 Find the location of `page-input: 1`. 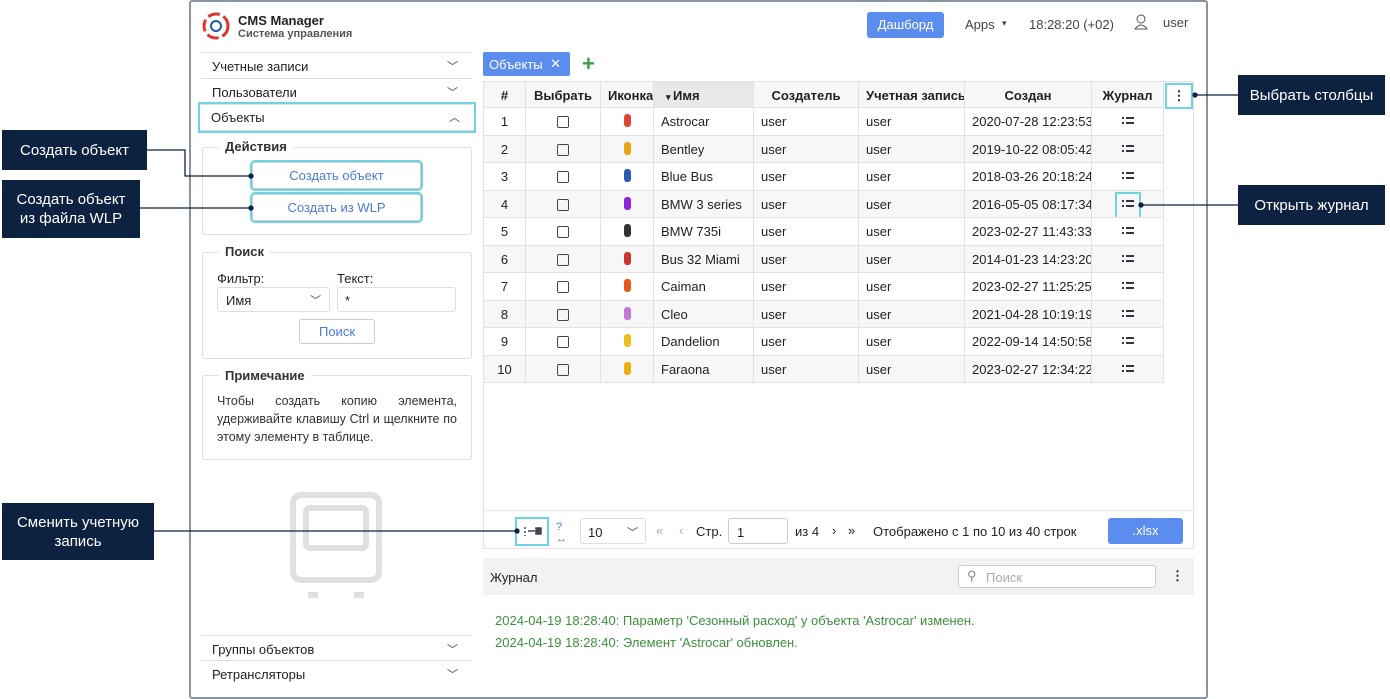

page-input: 1 is located at coordinates (758, 531).